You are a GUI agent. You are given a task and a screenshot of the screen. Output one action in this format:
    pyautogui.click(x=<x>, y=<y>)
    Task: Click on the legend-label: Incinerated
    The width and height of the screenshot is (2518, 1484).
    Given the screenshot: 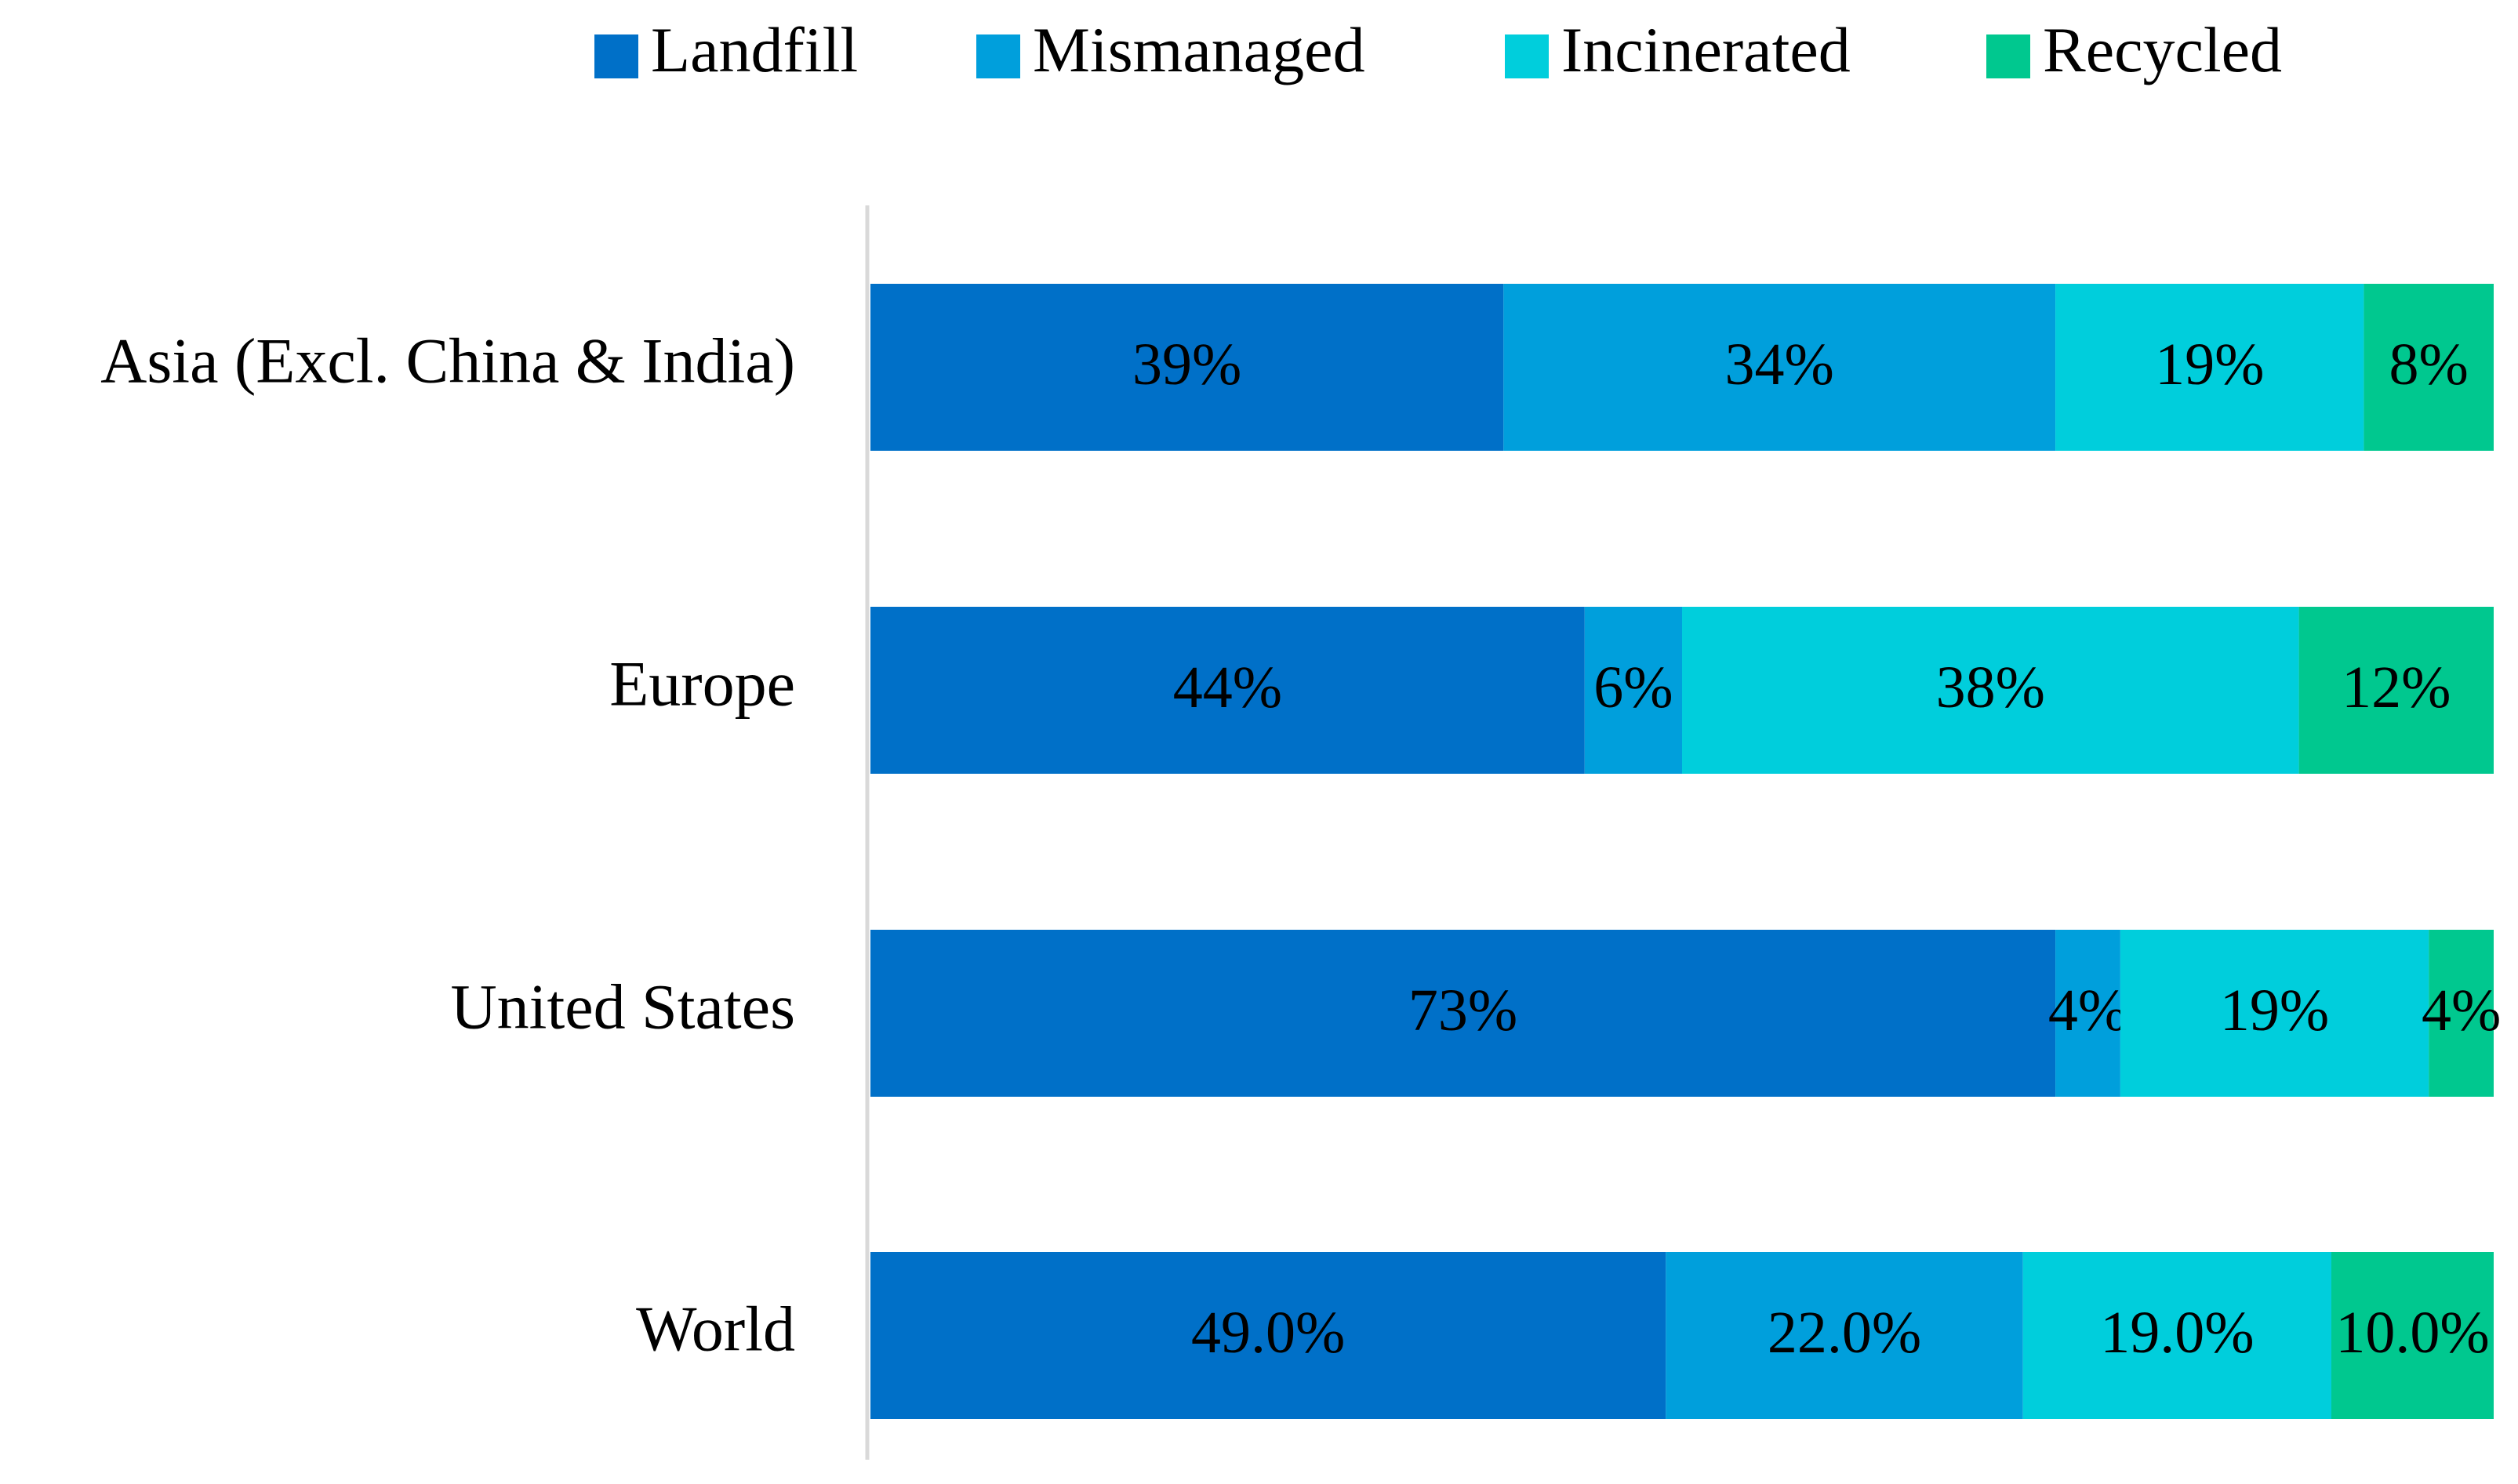 What is the action you would take?
    pyautogui.click(x=1706, y=49)
    